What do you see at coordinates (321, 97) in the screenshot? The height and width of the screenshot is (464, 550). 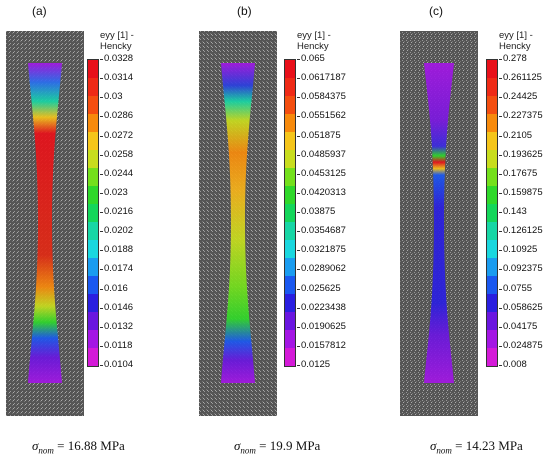 I see `colorbar-tick-label: 0.0584375` at bounding box center [321, 97].